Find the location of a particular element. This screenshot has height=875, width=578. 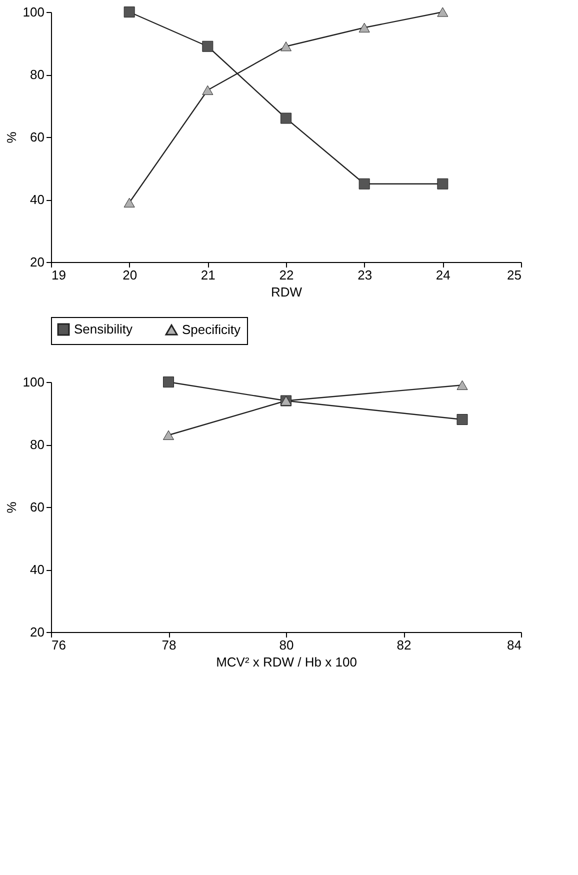

x-tick-label: 24 is located at coordinates (443, 275).